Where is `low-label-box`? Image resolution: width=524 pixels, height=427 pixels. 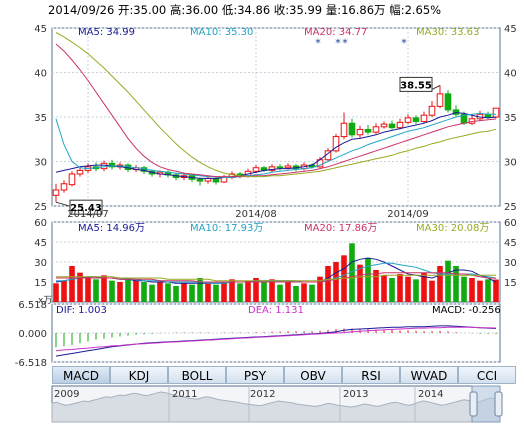 low-label-box is located at coordinates (86, 207).